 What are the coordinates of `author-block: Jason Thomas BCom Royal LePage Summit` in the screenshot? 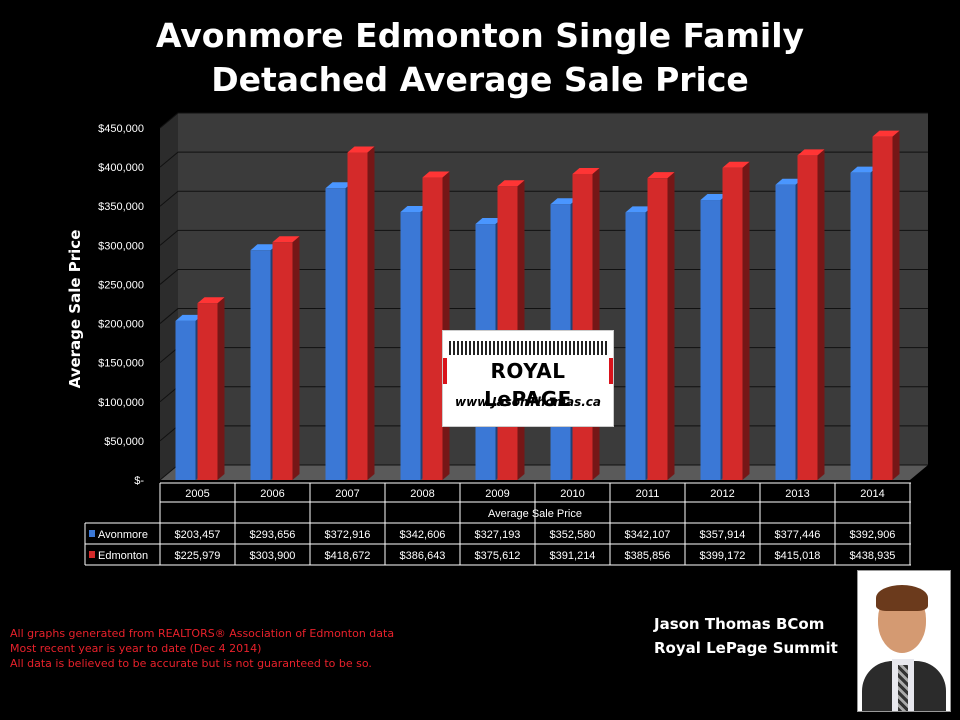 It's located at (746, 636).